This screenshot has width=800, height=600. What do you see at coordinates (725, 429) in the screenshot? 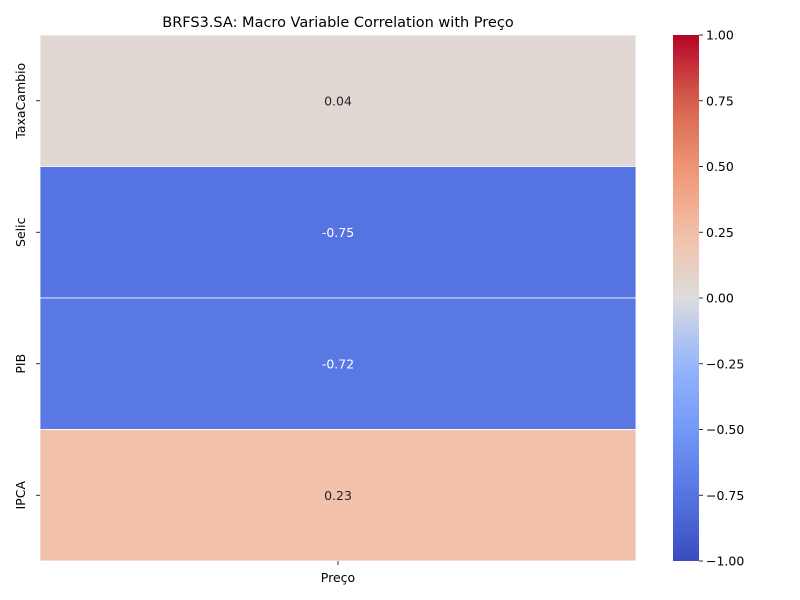
I see `colorbar-tick-label: −0.50` at bounding box center [725, 429].